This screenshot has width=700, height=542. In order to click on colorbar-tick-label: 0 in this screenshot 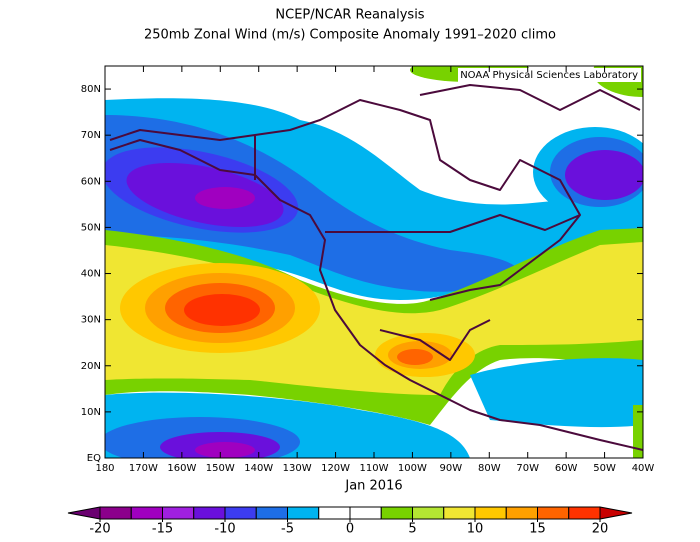, I will do `click(350, 529)`.